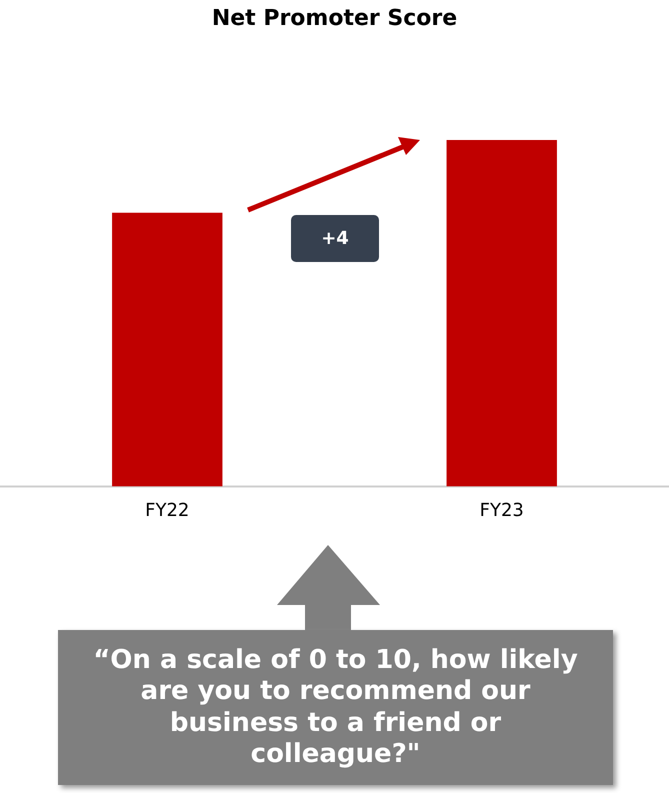 The height and width of the screenshot is (793, 669). I want to click on x-tick-label: FY23, so click(502, 510).